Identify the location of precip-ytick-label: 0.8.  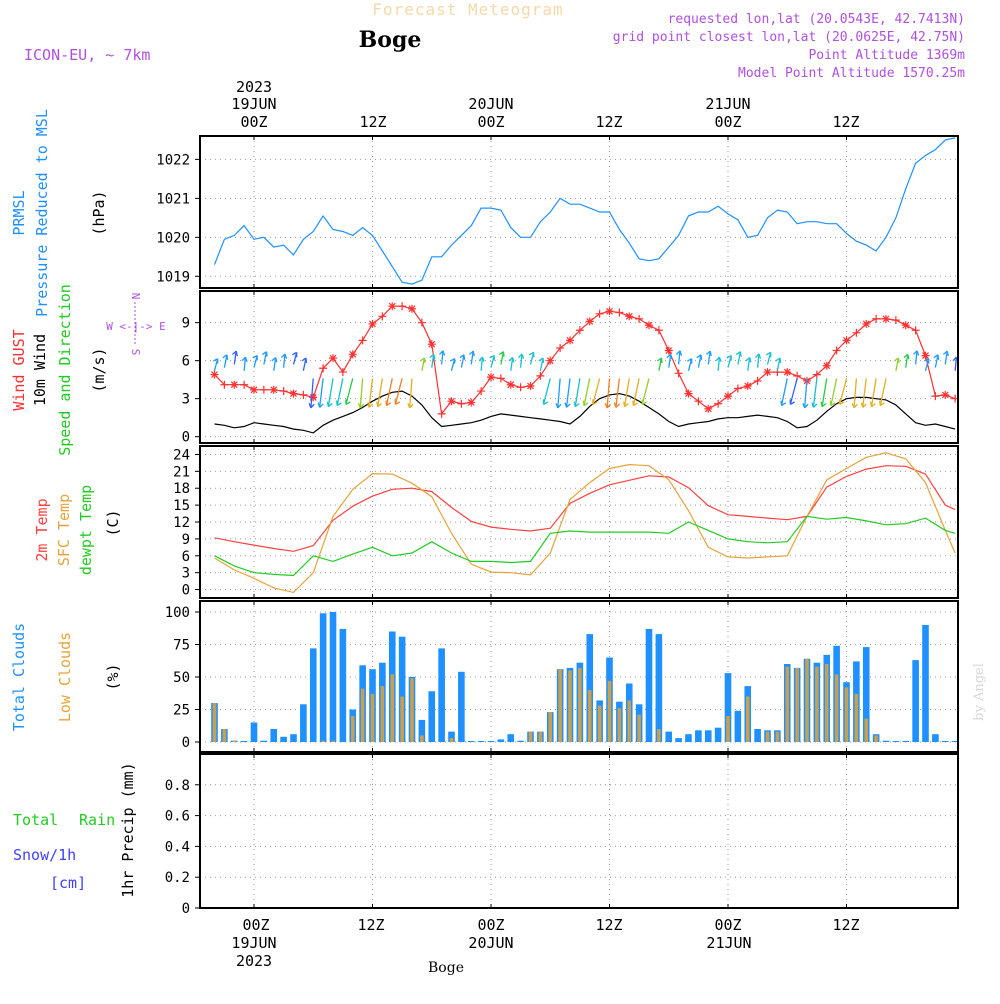
(177, 786).